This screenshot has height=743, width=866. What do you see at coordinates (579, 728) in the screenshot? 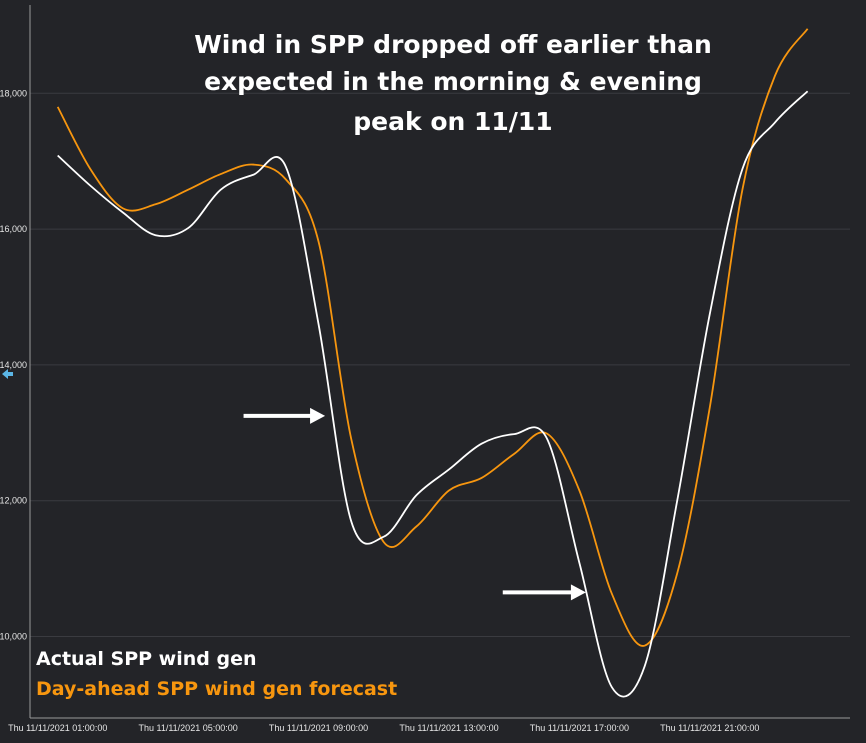
I see `x-tick-label: Thu 11/11/2021 17:00:00` at bounding box center [579, 728].